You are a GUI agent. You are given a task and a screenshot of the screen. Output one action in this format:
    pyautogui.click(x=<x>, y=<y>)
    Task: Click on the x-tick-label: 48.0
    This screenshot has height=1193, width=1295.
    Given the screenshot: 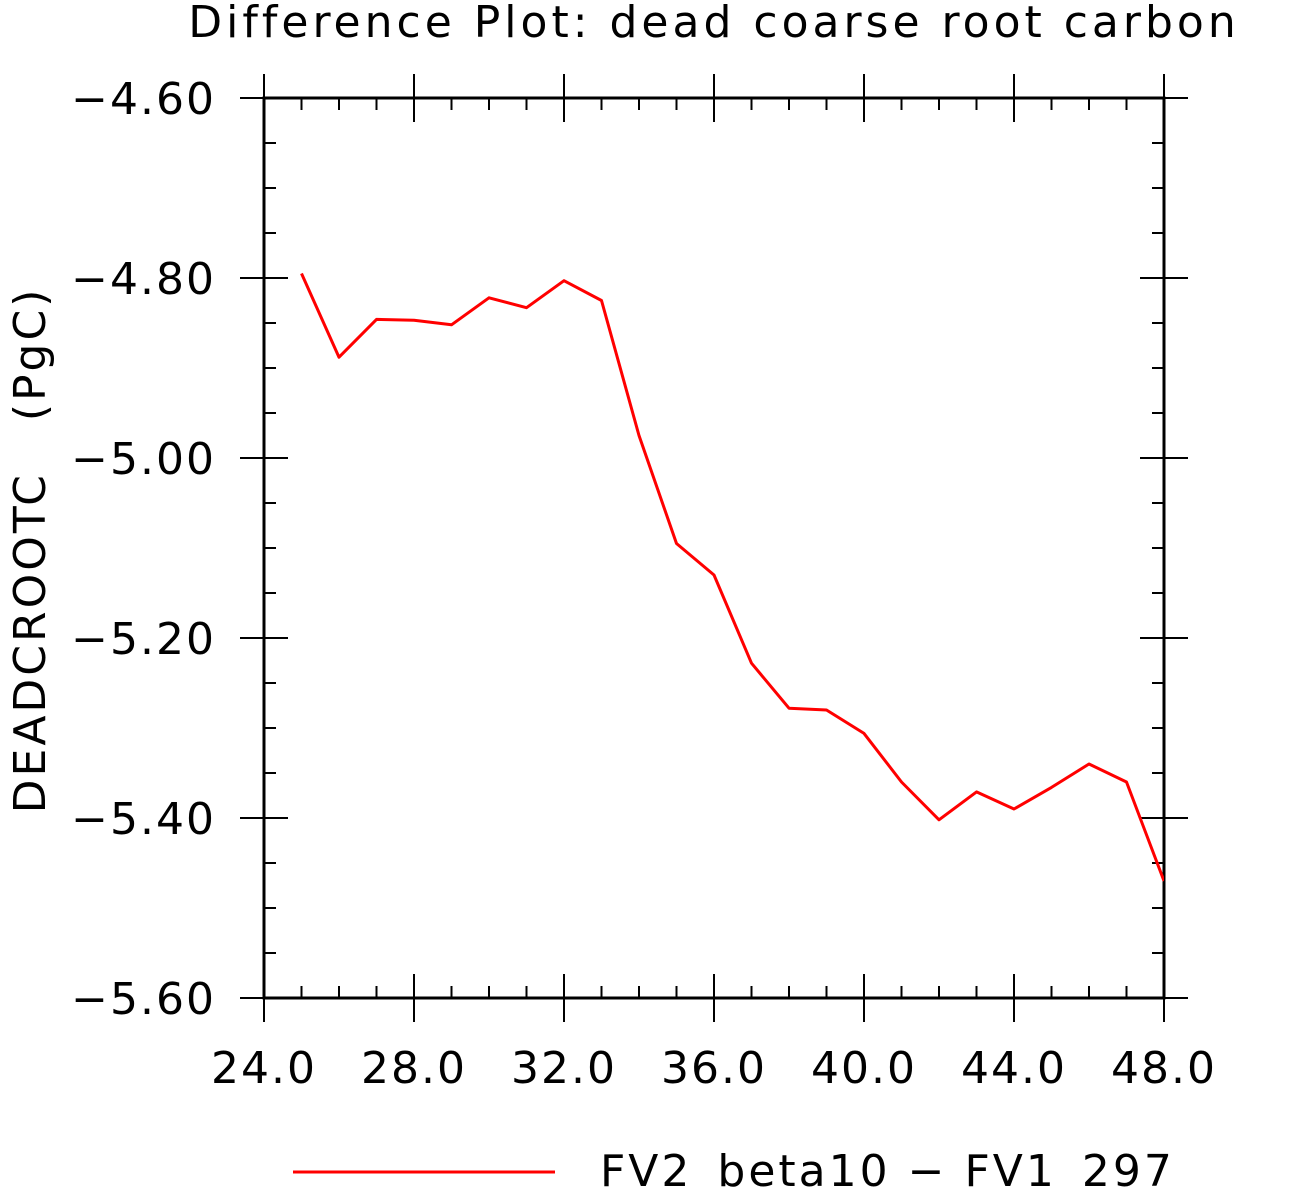 What is the action you would take?
    pyautogui.click(x=1164, y=1068)
    